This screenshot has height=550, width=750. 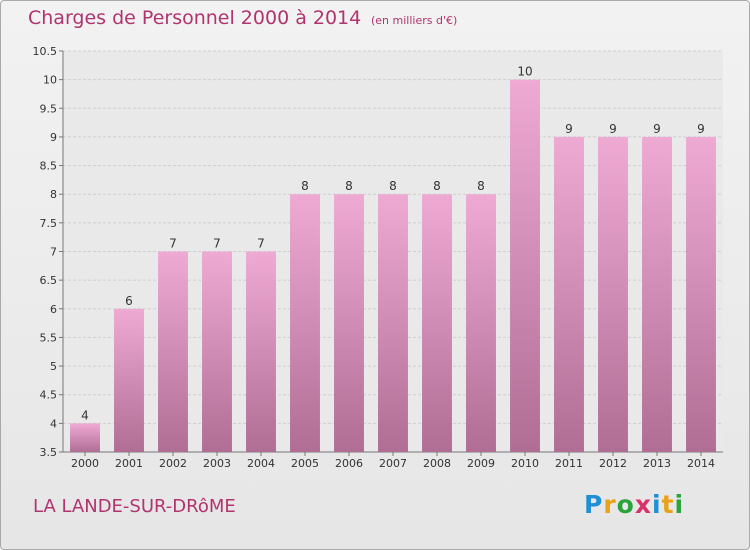 I want to click on x-tick-label: 2007, so click(x=393, y=463).